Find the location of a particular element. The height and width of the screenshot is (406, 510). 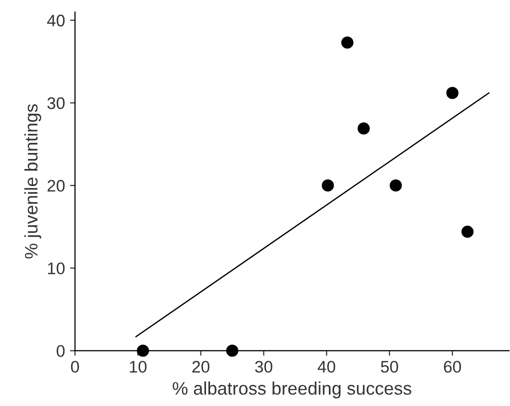

x-tick-label: 0 is located at coordinates (75, 366).